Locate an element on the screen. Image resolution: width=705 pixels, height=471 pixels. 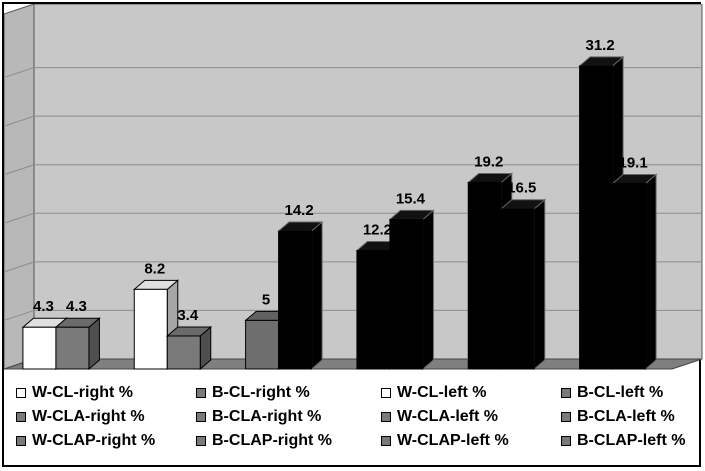
legend-label: B-CLAP-left % is located at coordinates (631, 440).